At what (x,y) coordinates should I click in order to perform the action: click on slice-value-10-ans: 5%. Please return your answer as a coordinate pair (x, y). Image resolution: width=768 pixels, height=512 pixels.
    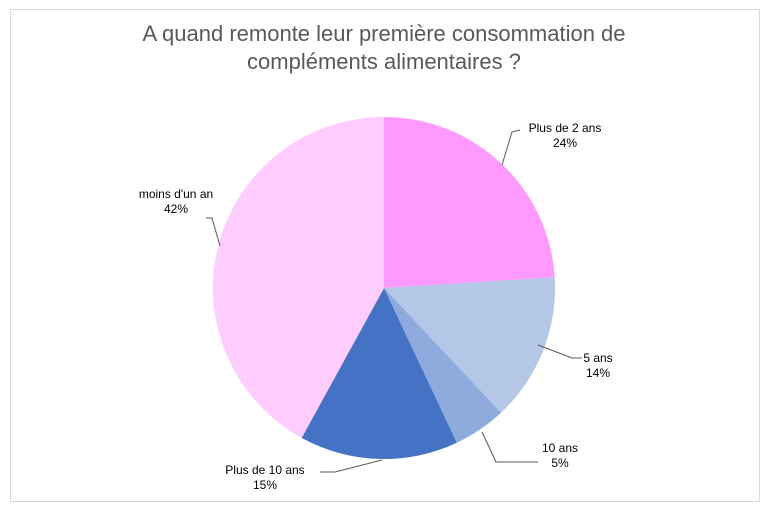
    Looking at the image, I should click on (560, 463).